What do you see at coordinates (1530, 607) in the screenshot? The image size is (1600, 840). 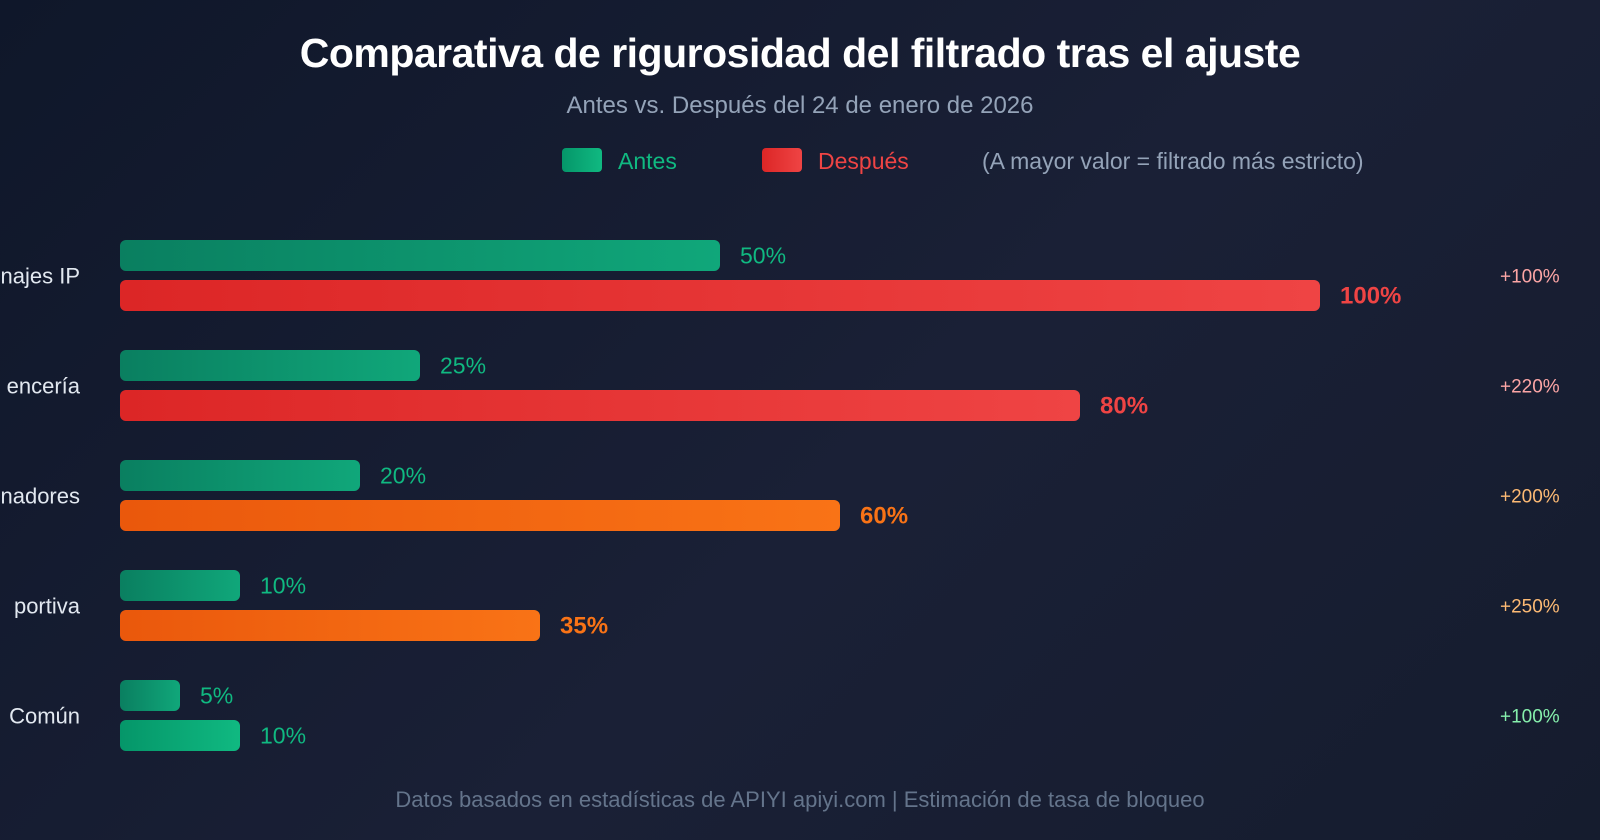 I see `change-label: +250%` at bounding box center [1530, 607].